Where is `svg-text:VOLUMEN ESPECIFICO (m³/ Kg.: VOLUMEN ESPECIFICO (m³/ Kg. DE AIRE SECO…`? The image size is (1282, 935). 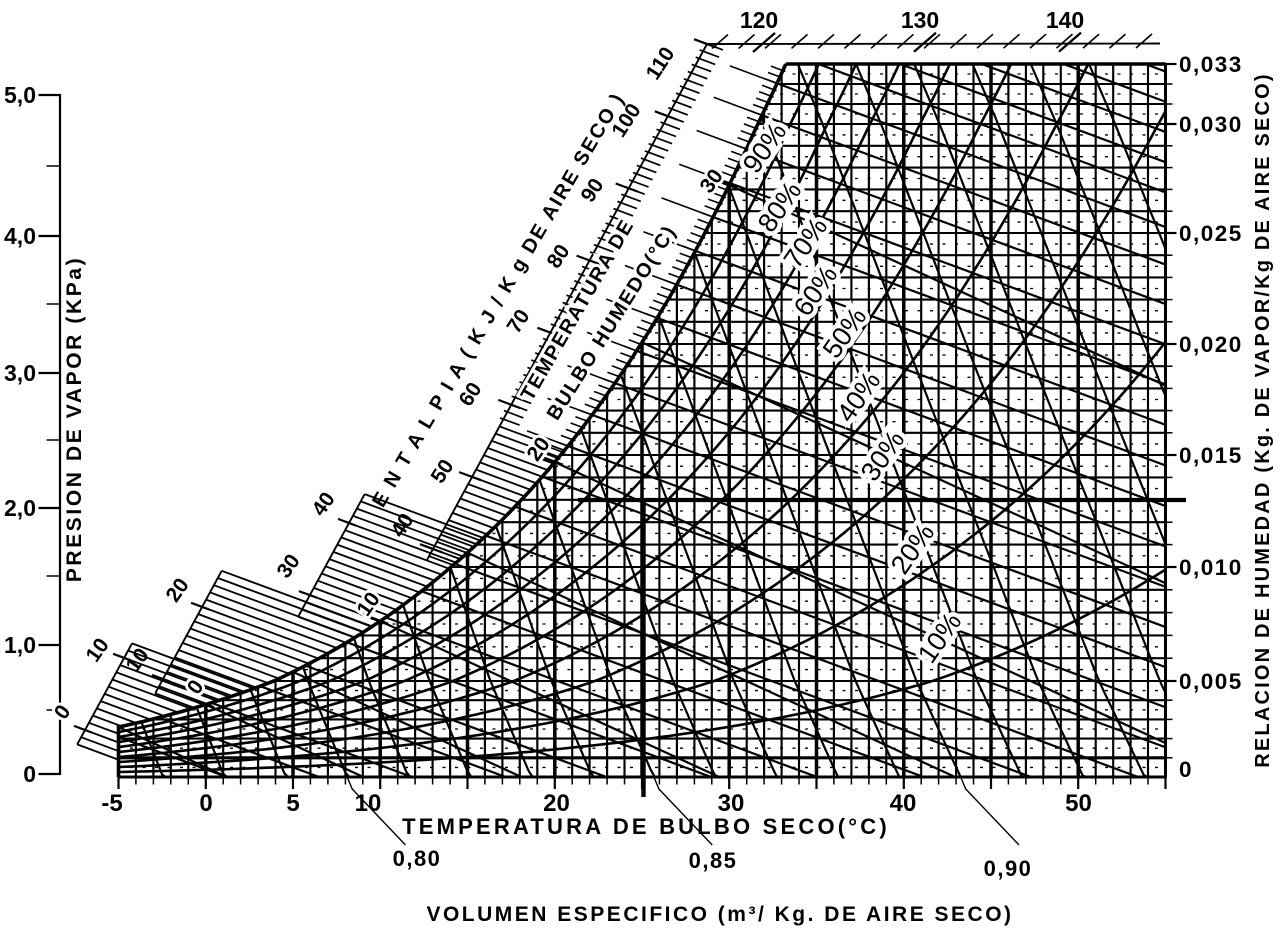
svg-text:VOLUMEN ESPECIFICO (m³/ Kg.: VOLUMEN ESPECIFICO (m³/ Kg. DE AIRE SECO… is located at coordinates (719, 914).